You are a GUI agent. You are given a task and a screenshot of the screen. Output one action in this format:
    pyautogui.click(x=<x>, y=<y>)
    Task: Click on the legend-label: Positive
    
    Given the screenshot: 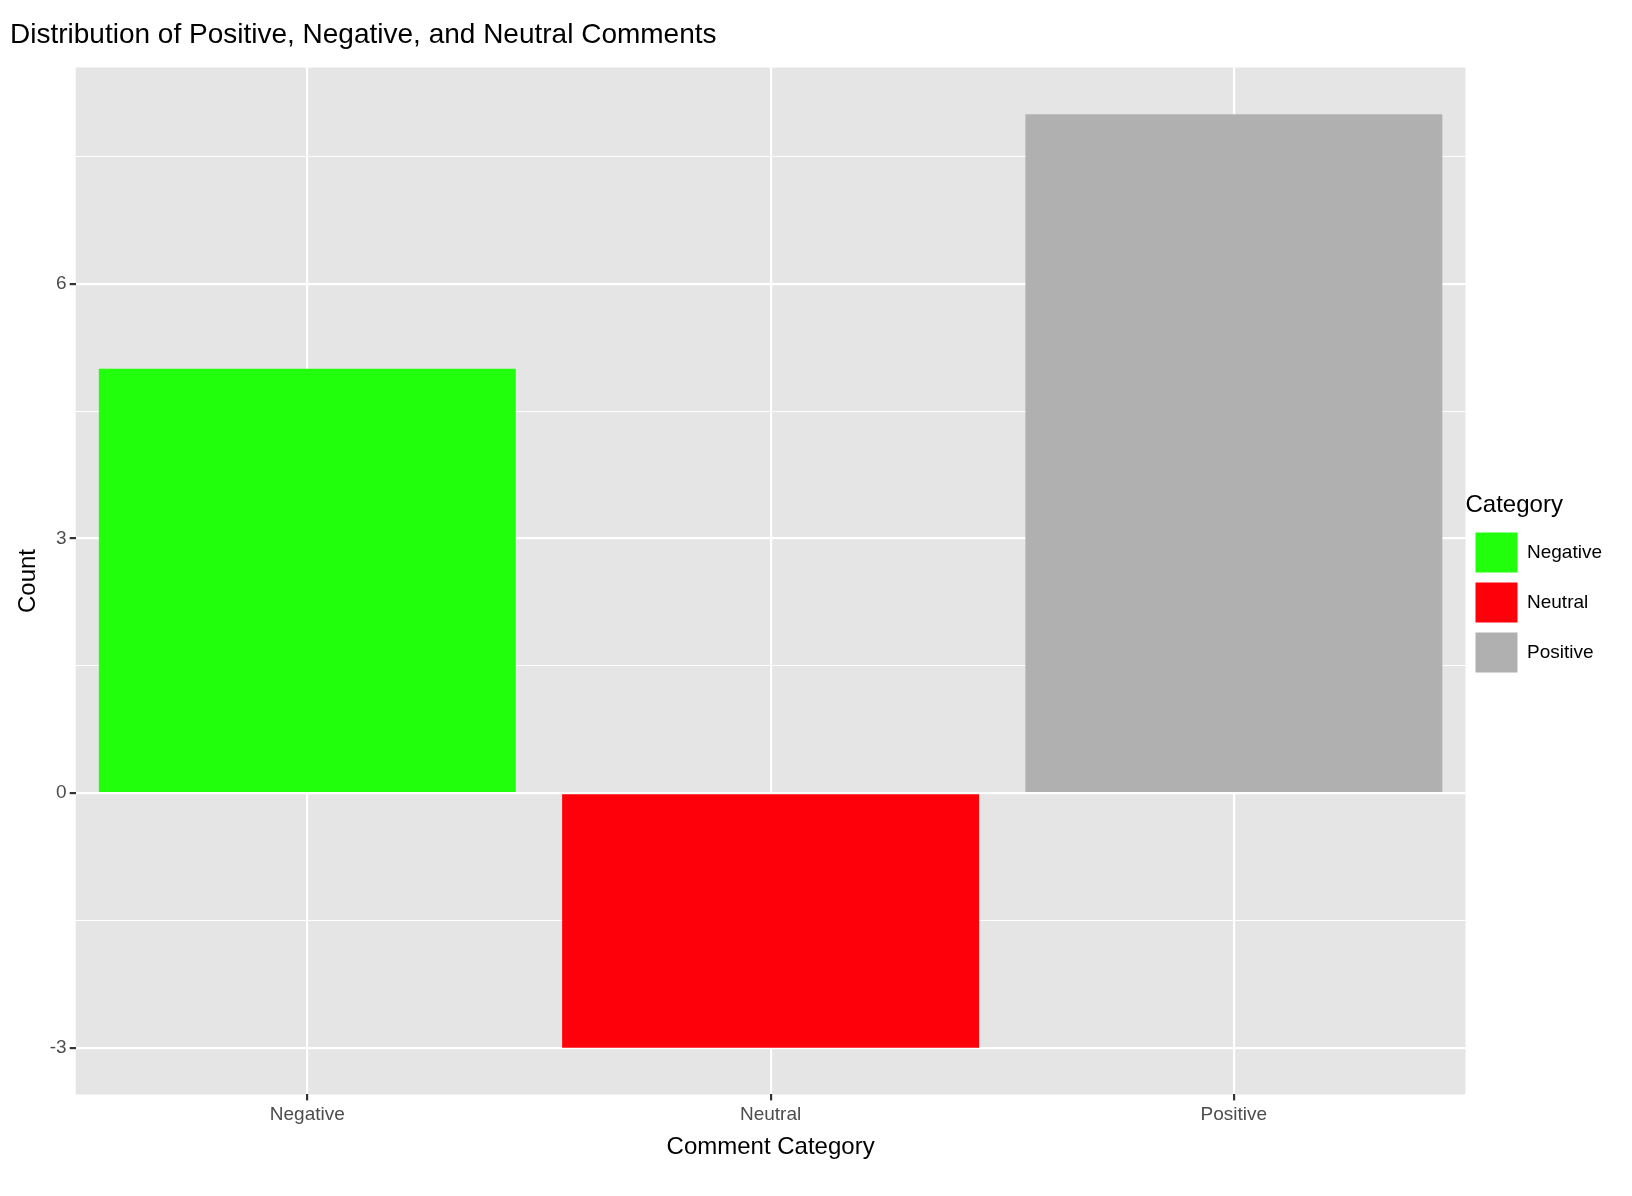 What is the action you would take?
    pyautogui.click(x=1560, y=651)
    